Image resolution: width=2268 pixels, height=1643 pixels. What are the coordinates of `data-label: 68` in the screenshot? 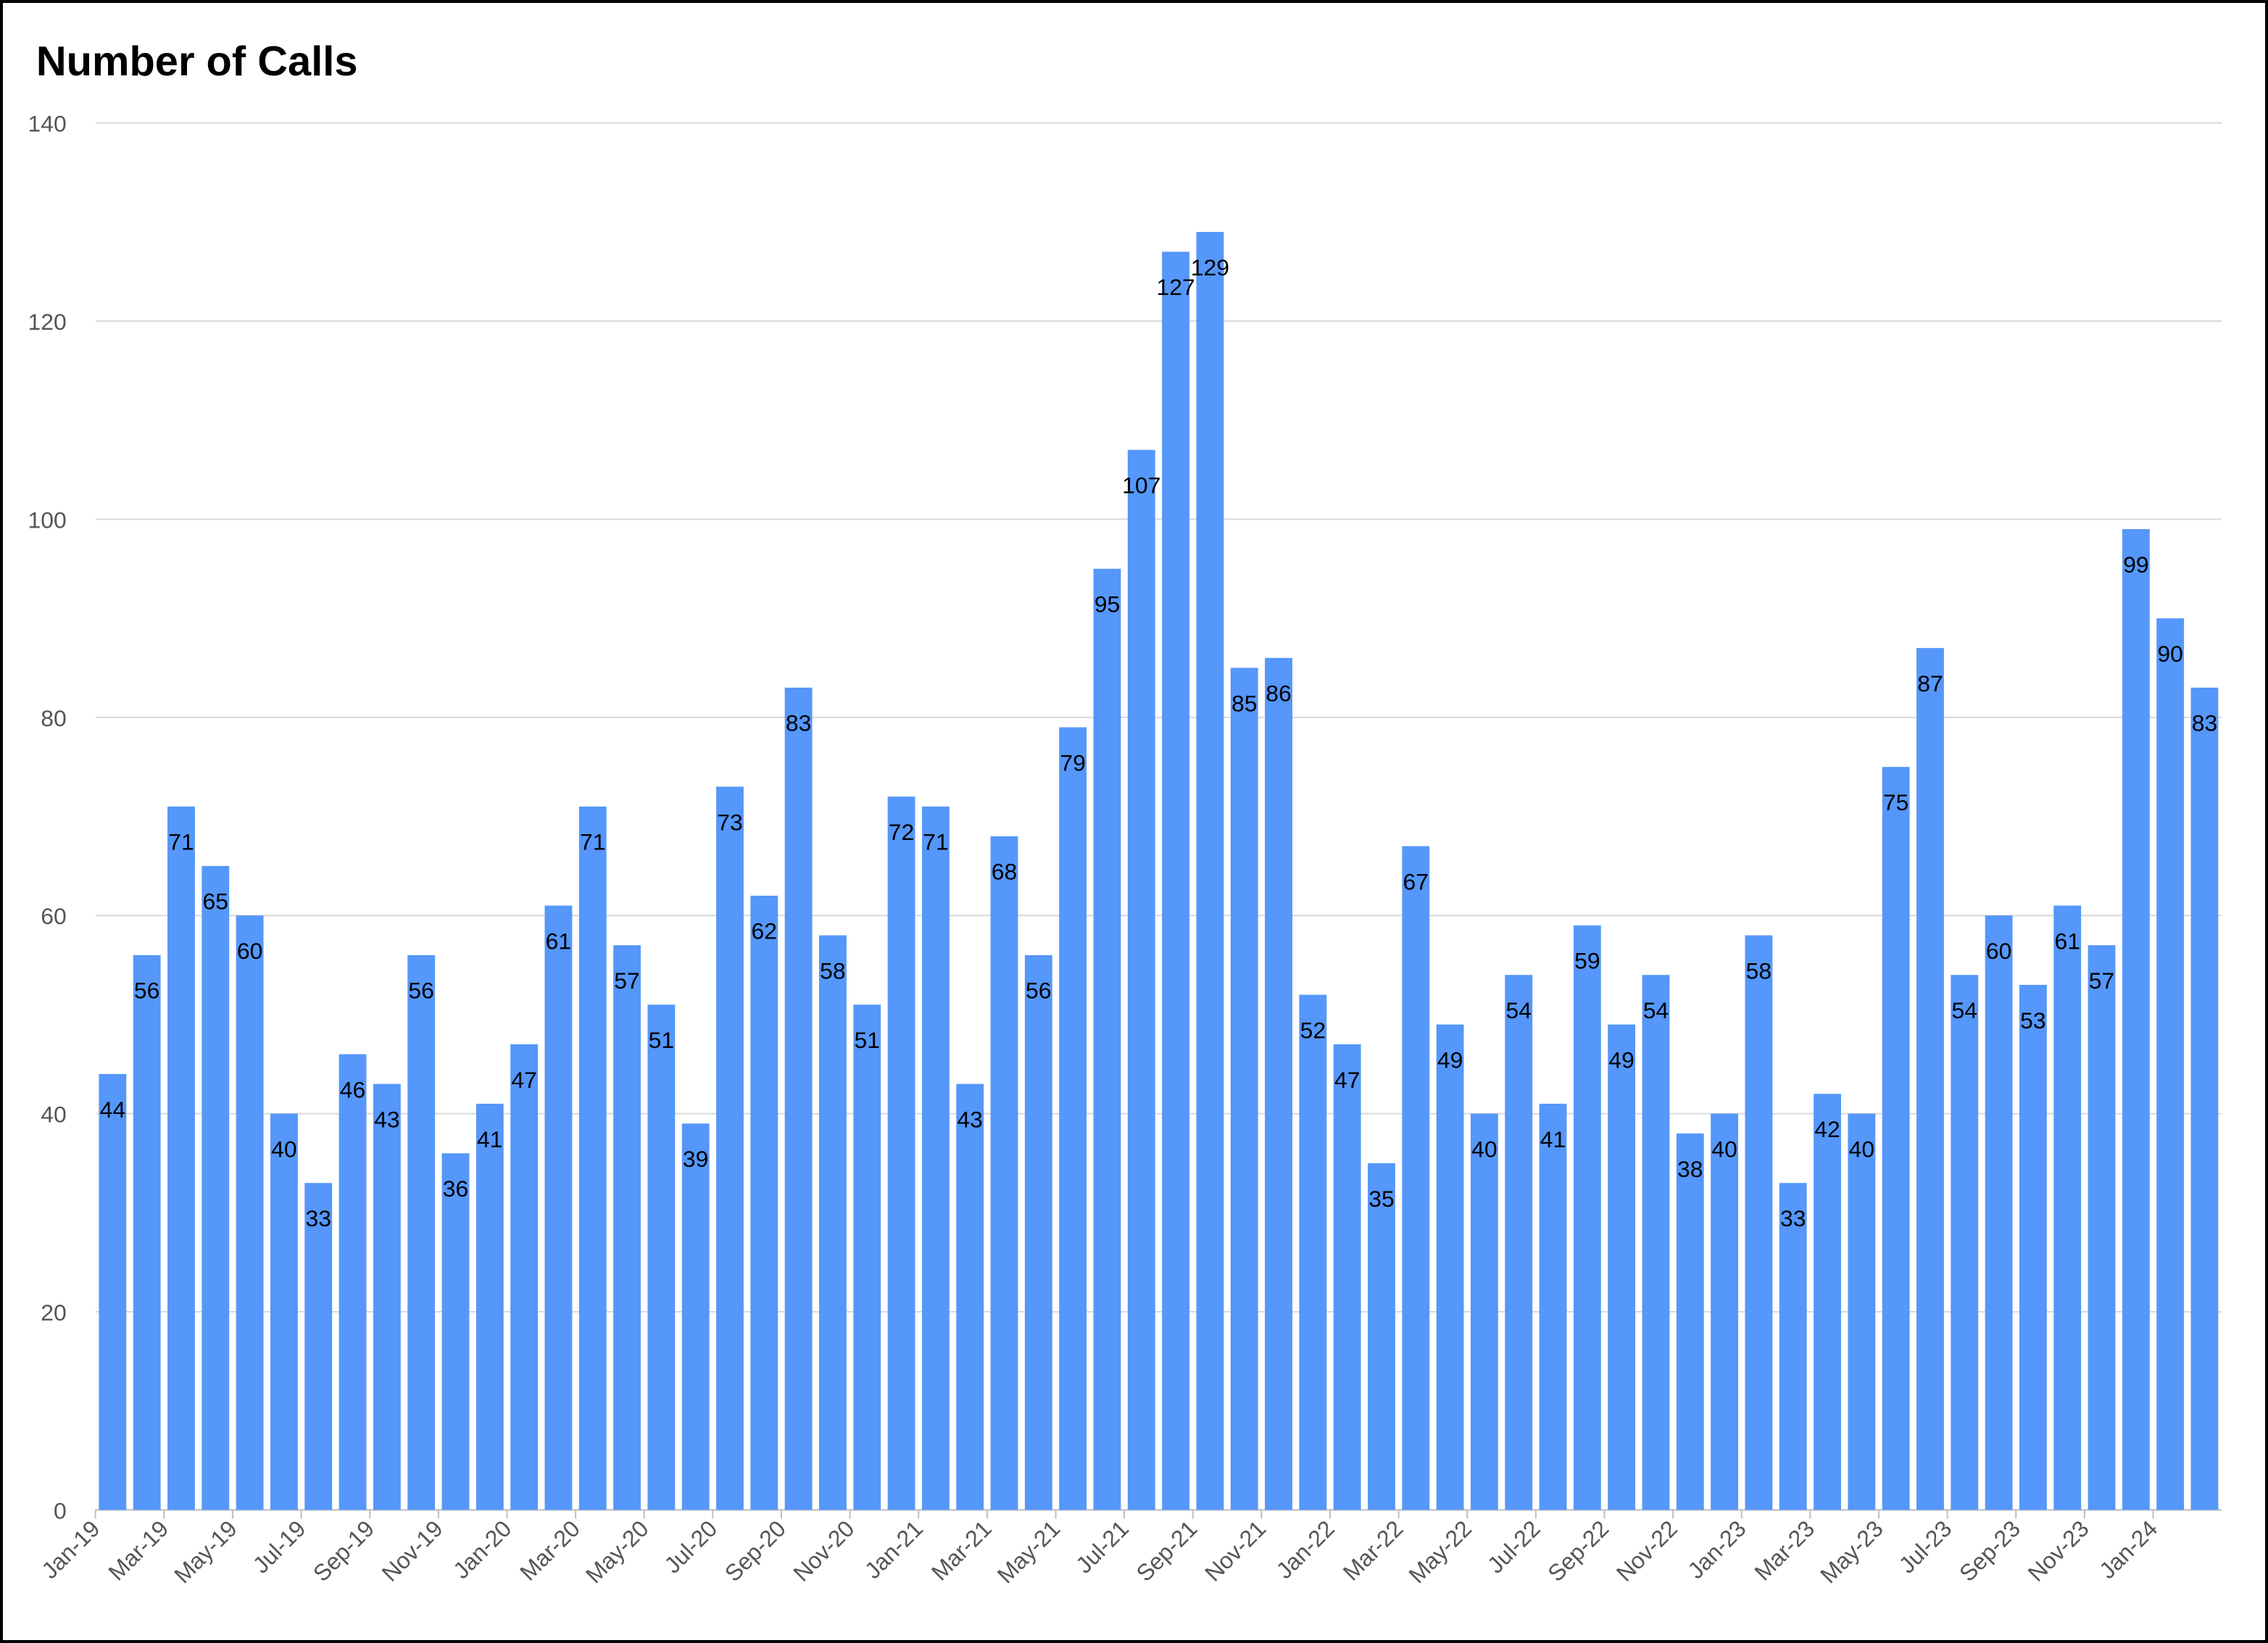 It's located at (1005, 872).